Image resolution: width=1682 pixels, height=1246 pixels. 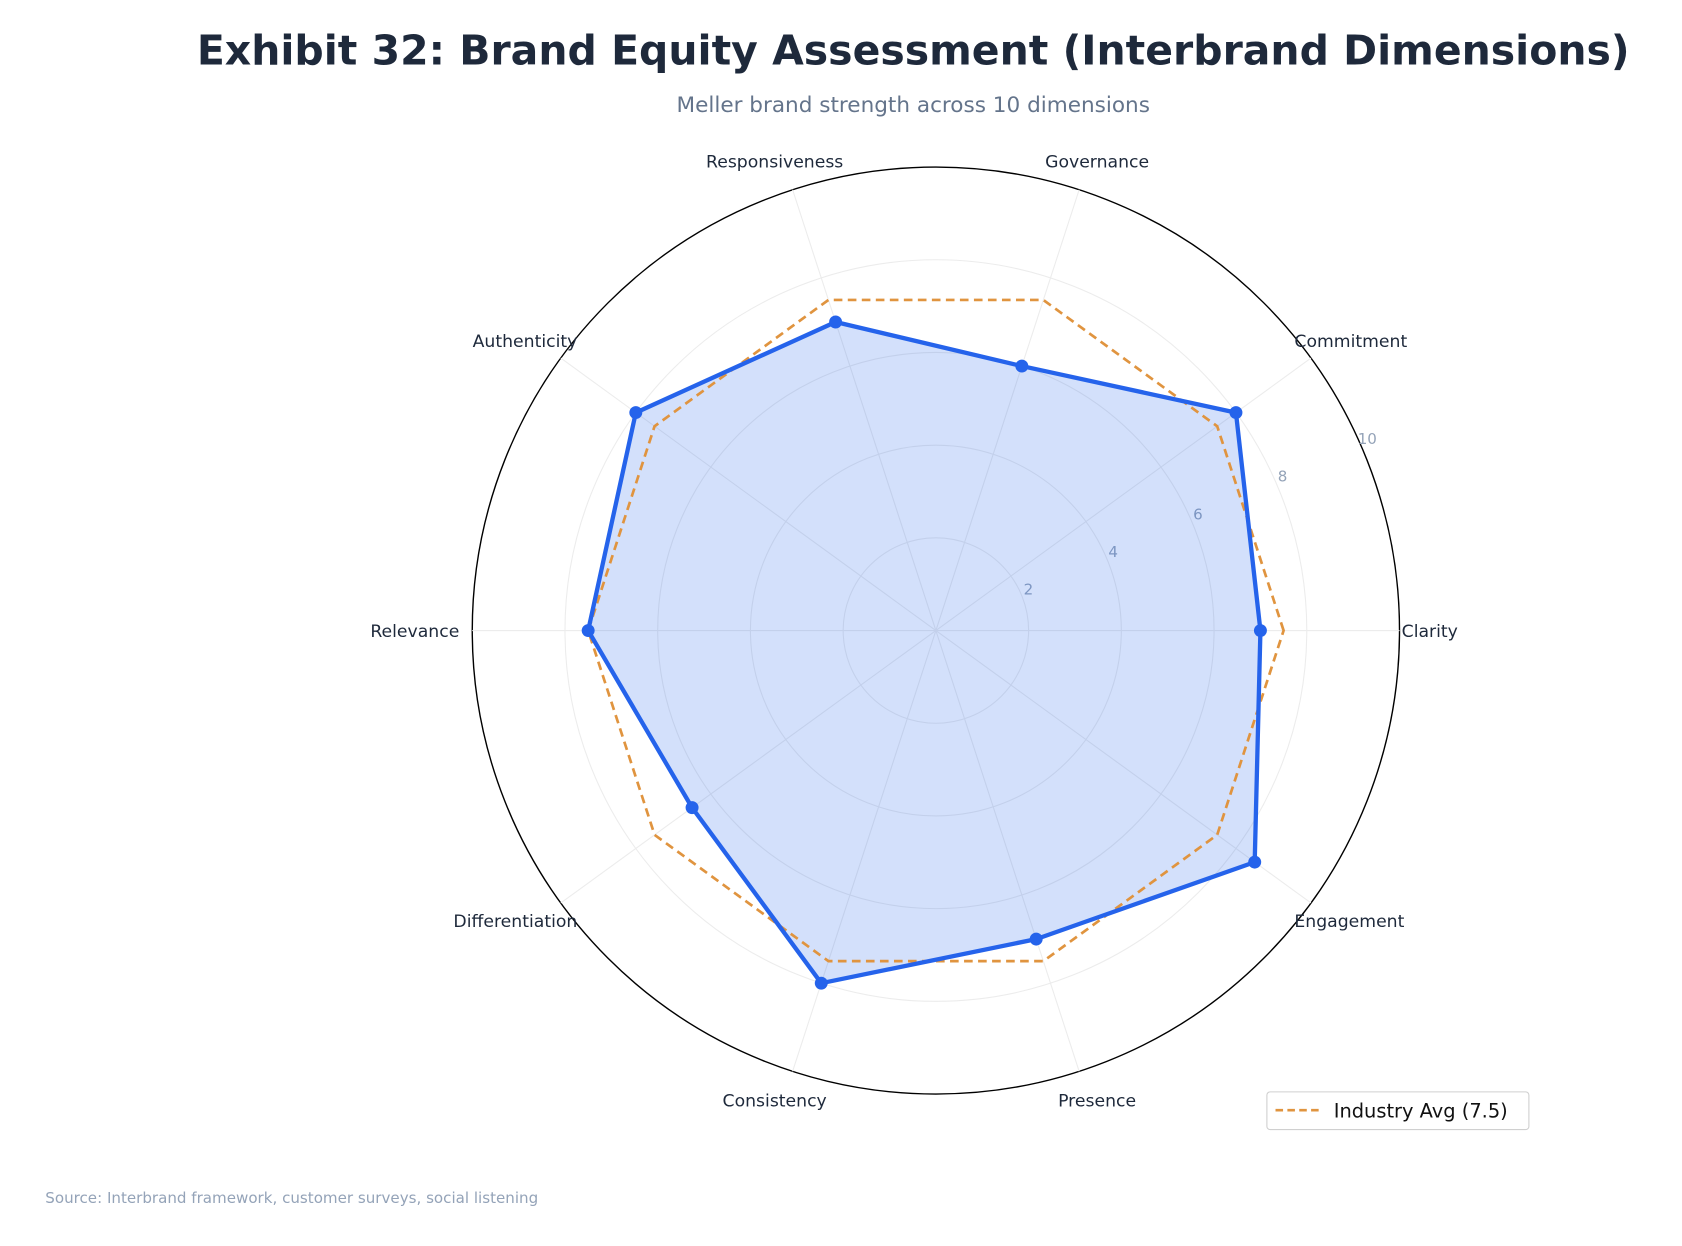 I want to click on axis-label-governance: Governance, so click(x=1097, y=163).